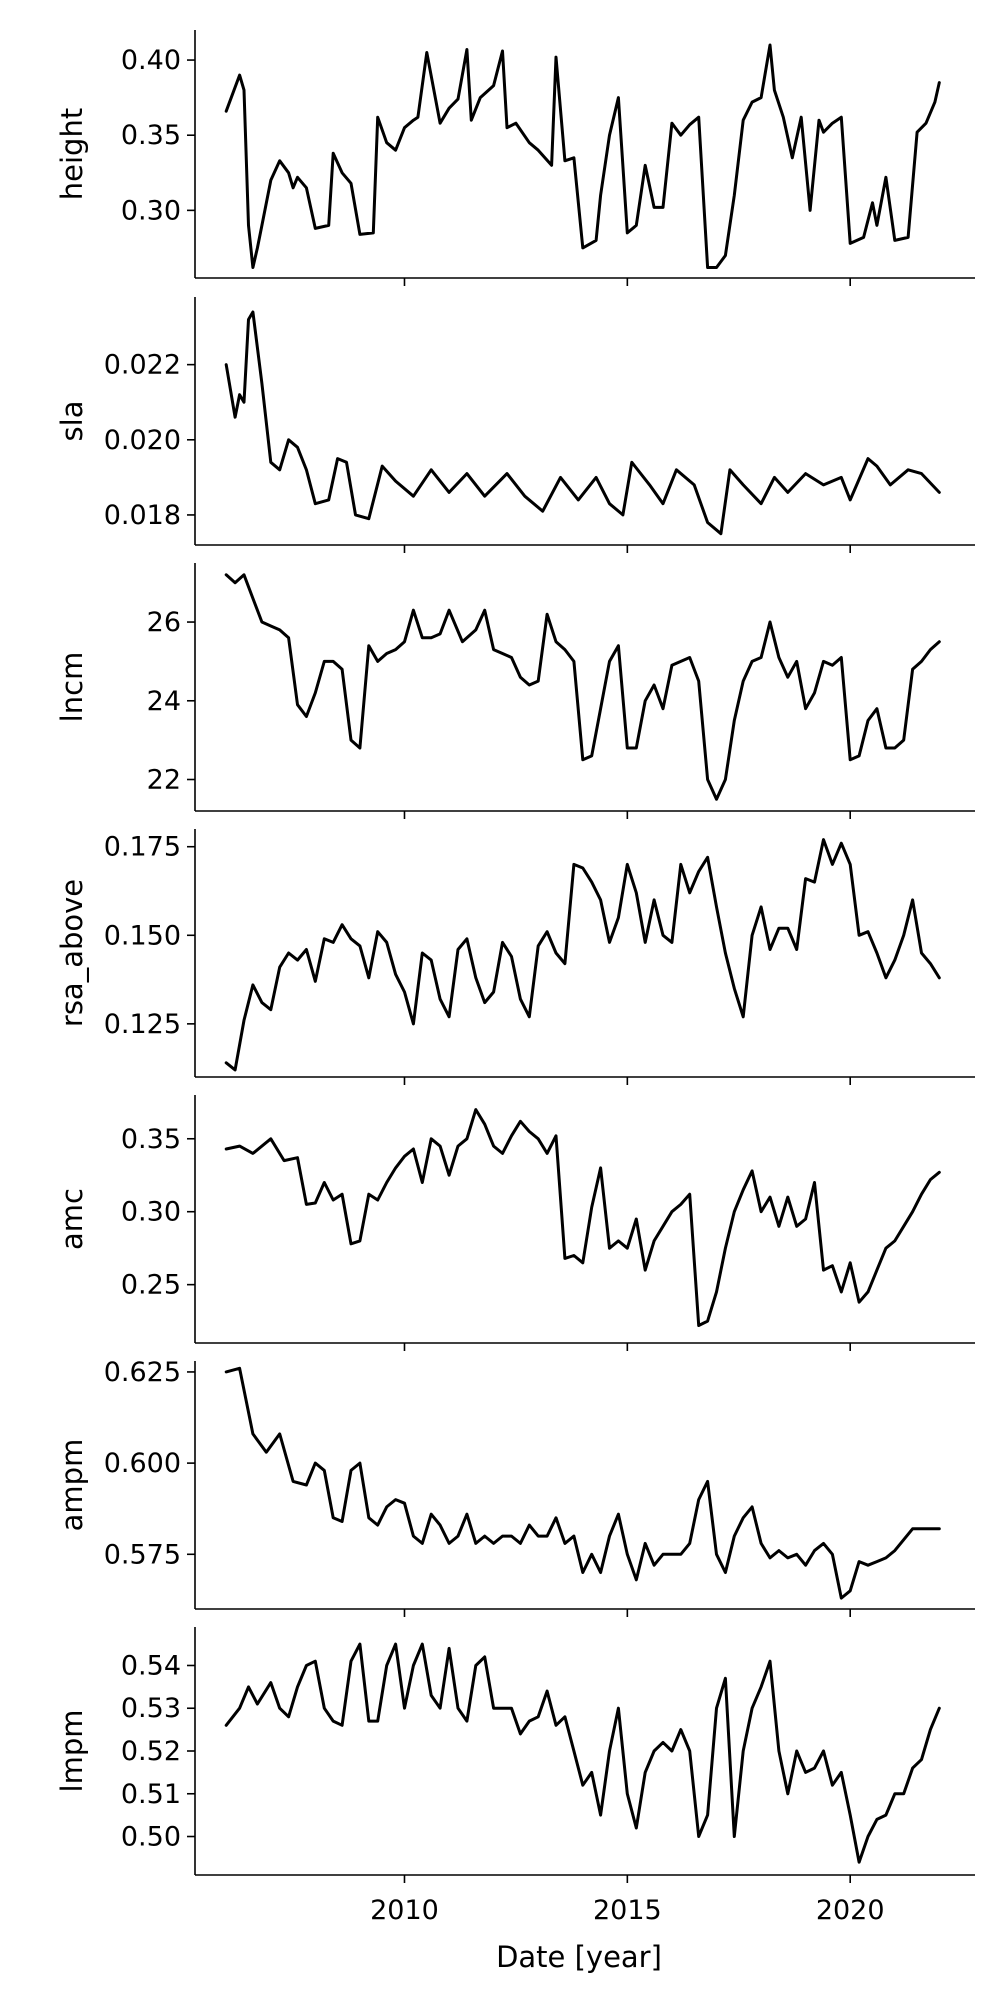 The image size is (1000, 2000). I want to click on panel-lmpm-y-tick-label: 0.51, so click(151, 1794).